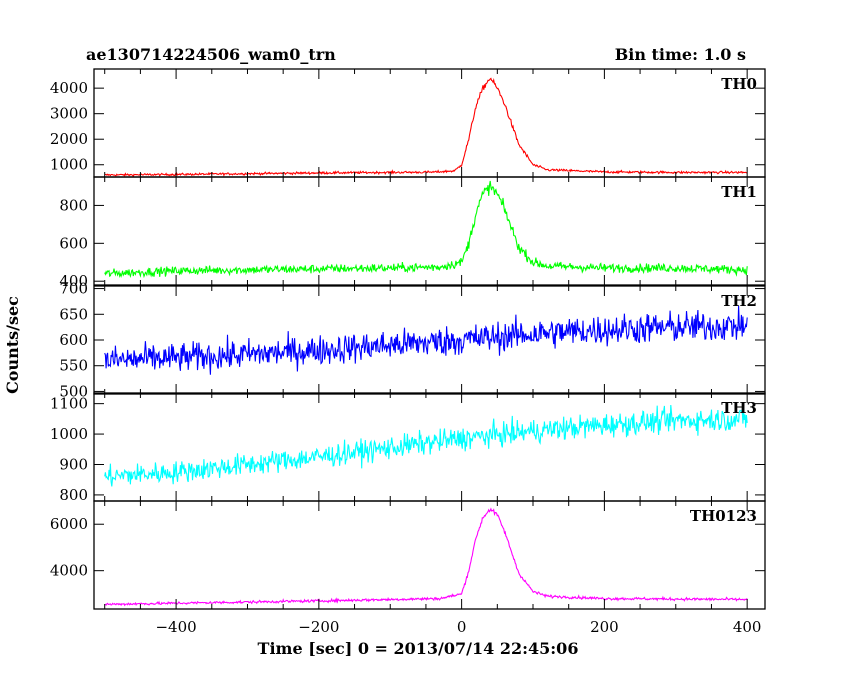 This screenshot has width=850, height=680. Describe the element at coordinates (12, 345) in the screenshot. I see `y-axis-label: Counts/sec` at that location.